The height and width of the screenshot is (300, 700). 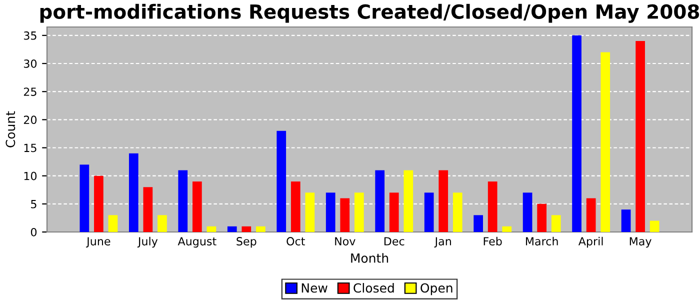 What do you see at coordinates (394, 241) in the screenshot?
I see `x-tick-label: Dec` at bounding box center [394, 241].